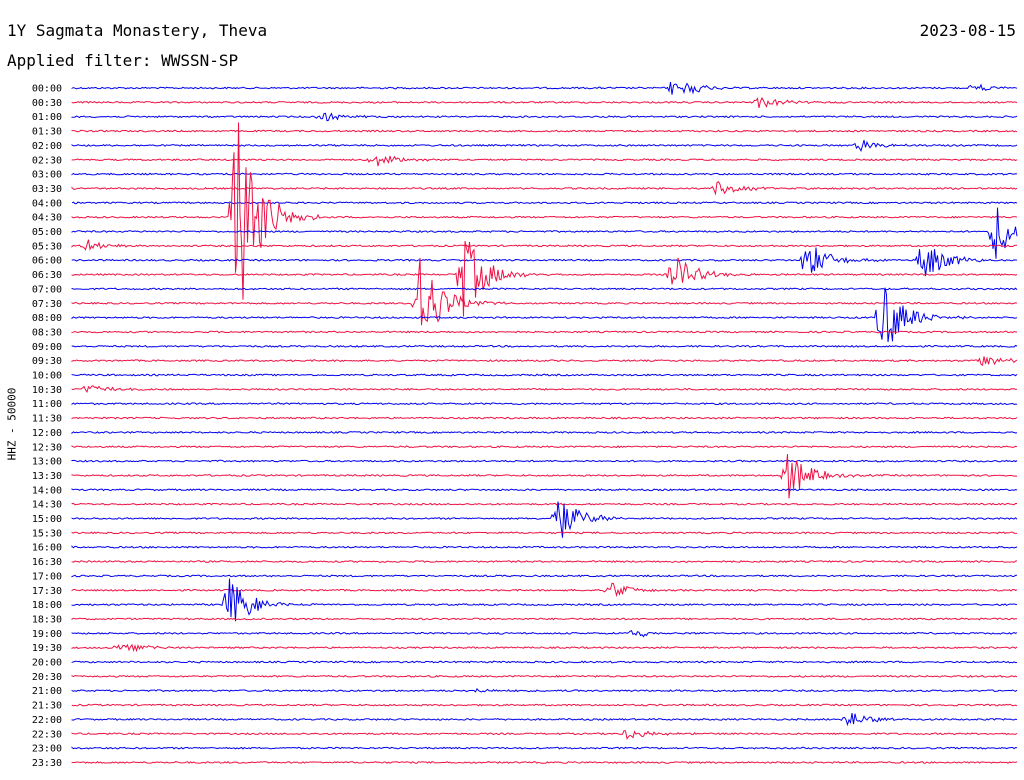  I want to click on time-tick-label: 13:30, so click(47, 476).